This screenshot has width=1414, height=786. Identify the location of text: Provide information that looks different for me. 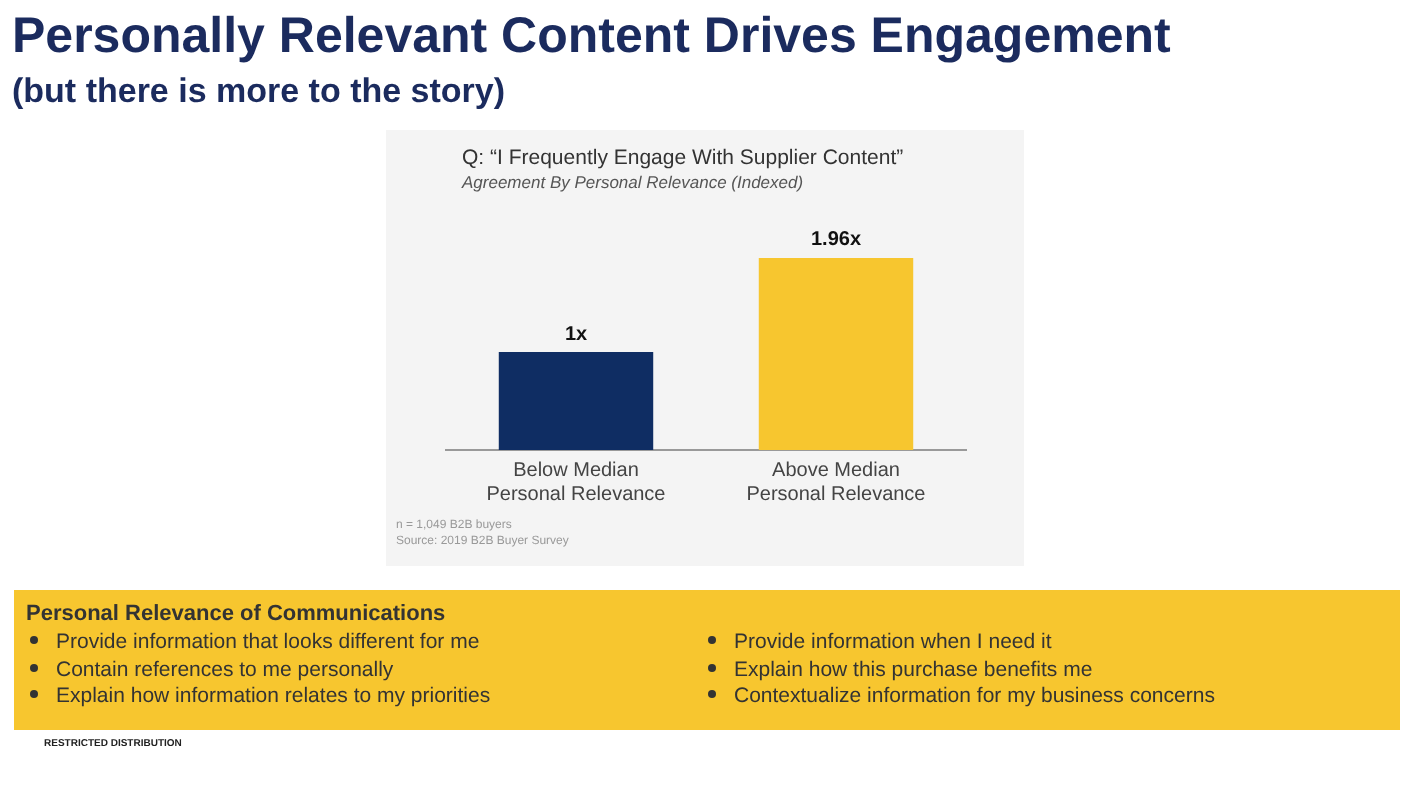
(268, 642).